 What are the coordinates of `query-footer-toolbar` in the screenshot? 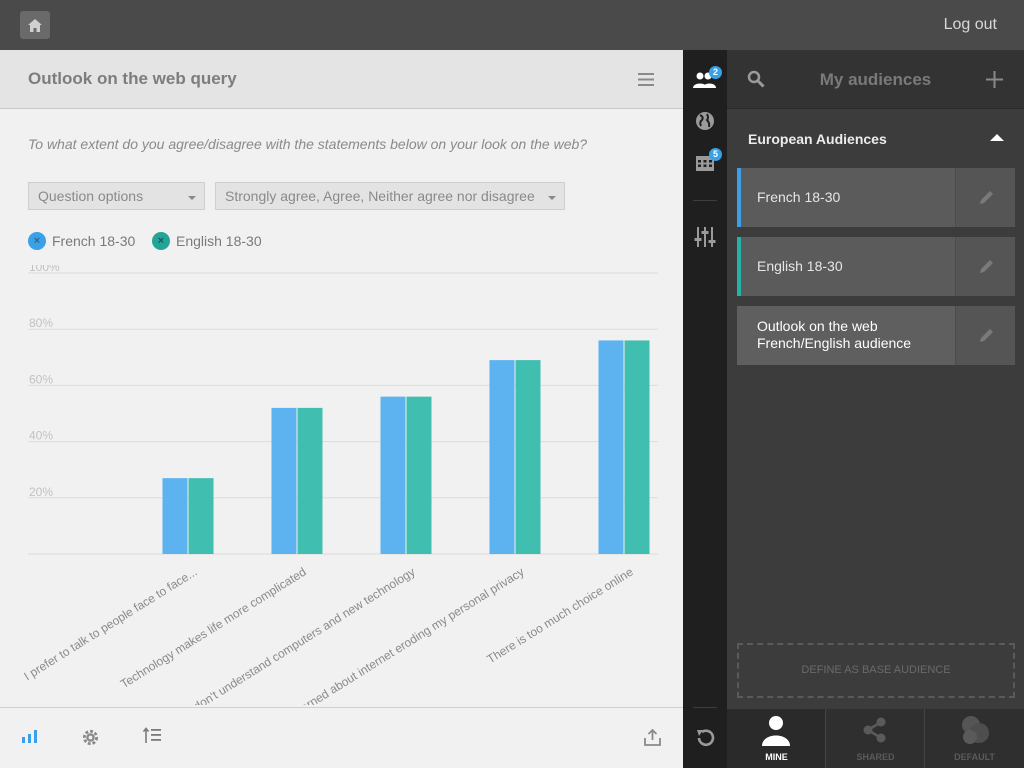 It's located at (341, 737).